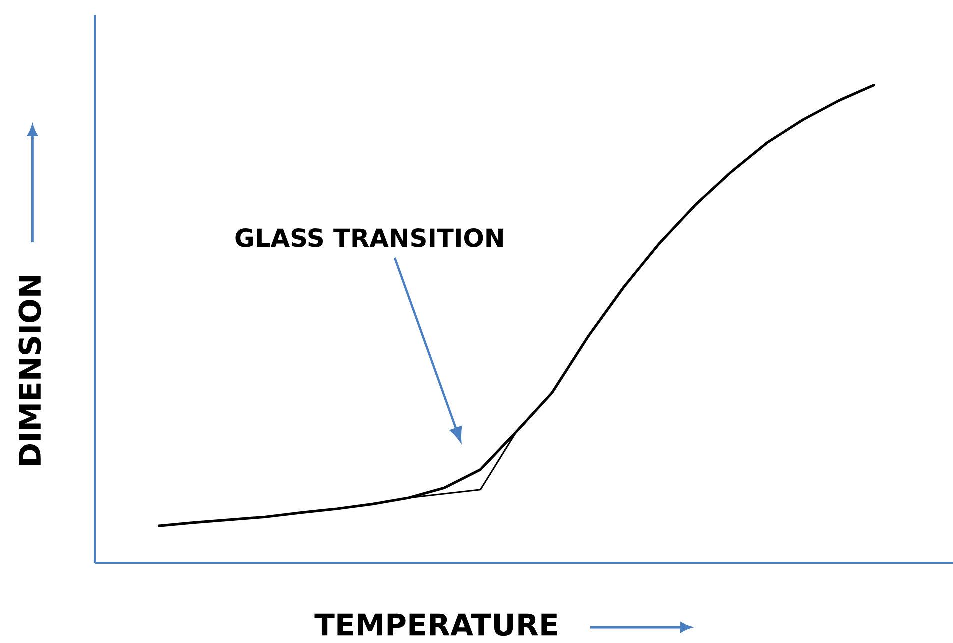 The width and height of the screenshot is (953, 643). Describe the element at coordinates (369, 238) in the screenshot. I see `annotation: GLASS TRANSITION` at that location.